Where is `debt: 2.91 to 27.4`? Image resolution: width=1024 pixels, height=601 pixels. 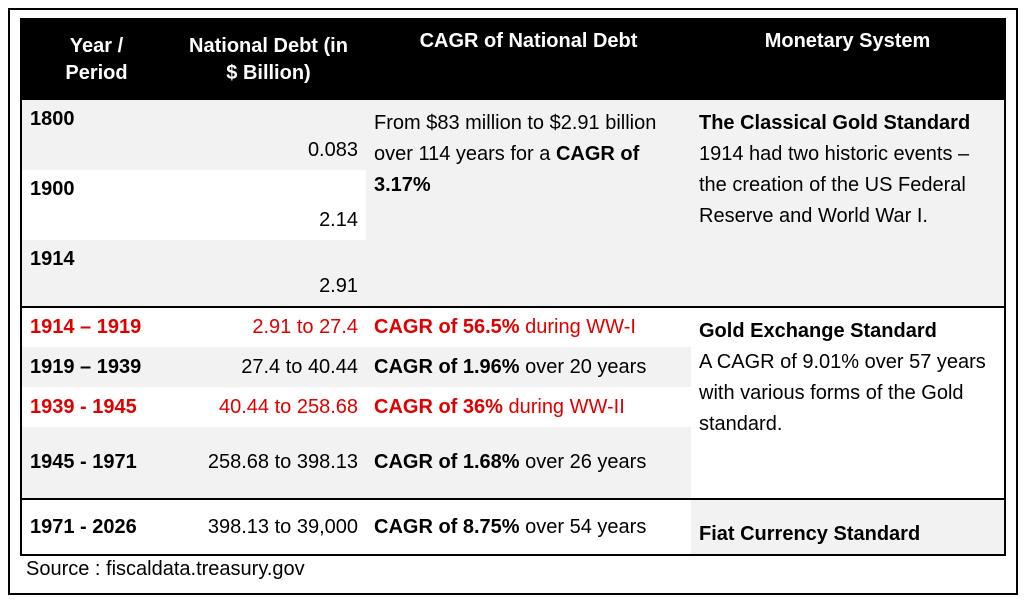 debt: 2.91 to 27.4 is located at coordinates (305, 327).